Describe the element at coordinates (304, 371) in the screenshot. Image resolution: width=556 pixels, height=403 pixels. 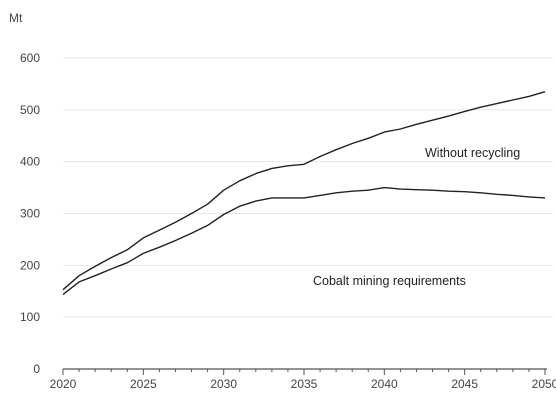
I see `axes` at that location.